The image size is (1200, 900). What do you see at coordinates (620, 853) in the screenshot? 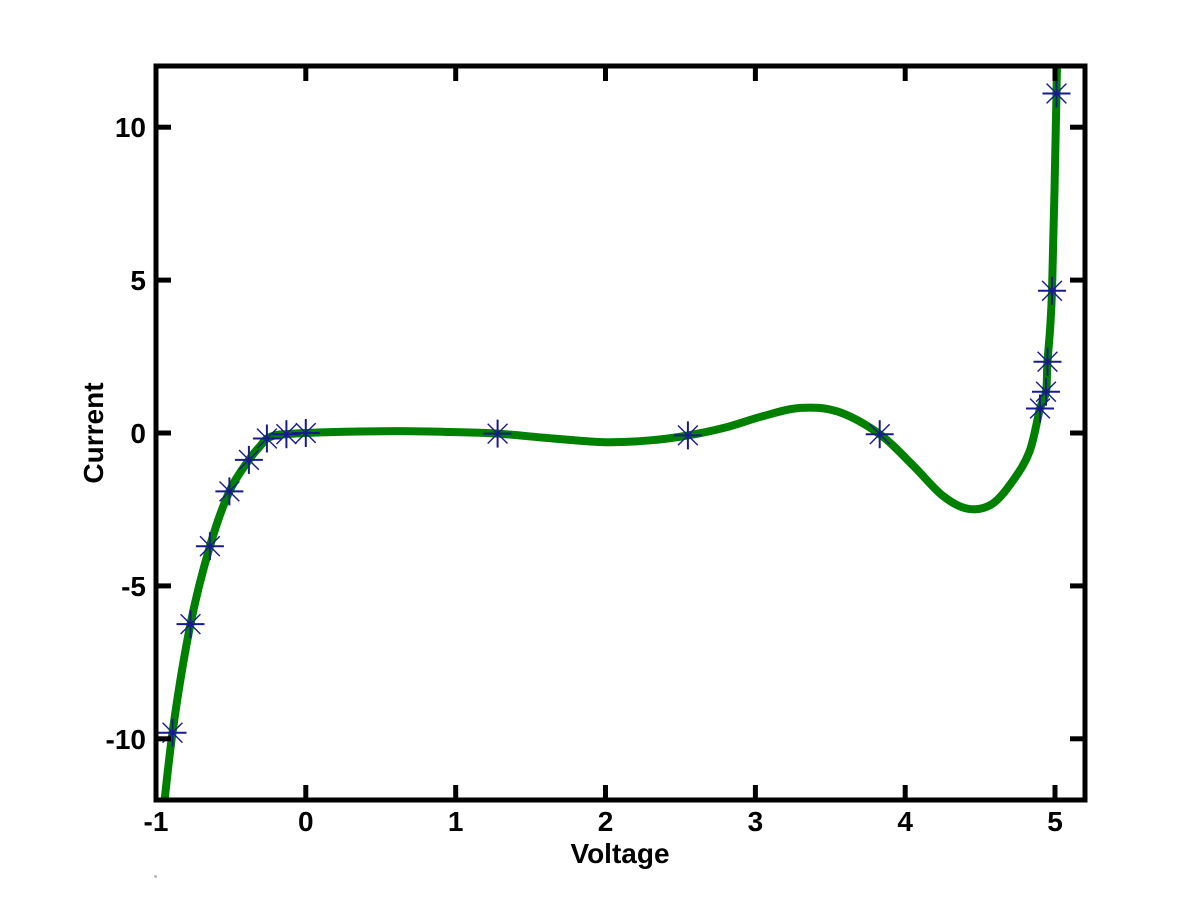
I see `x-axis-label: Voltage` at bounding box center [620, 853].